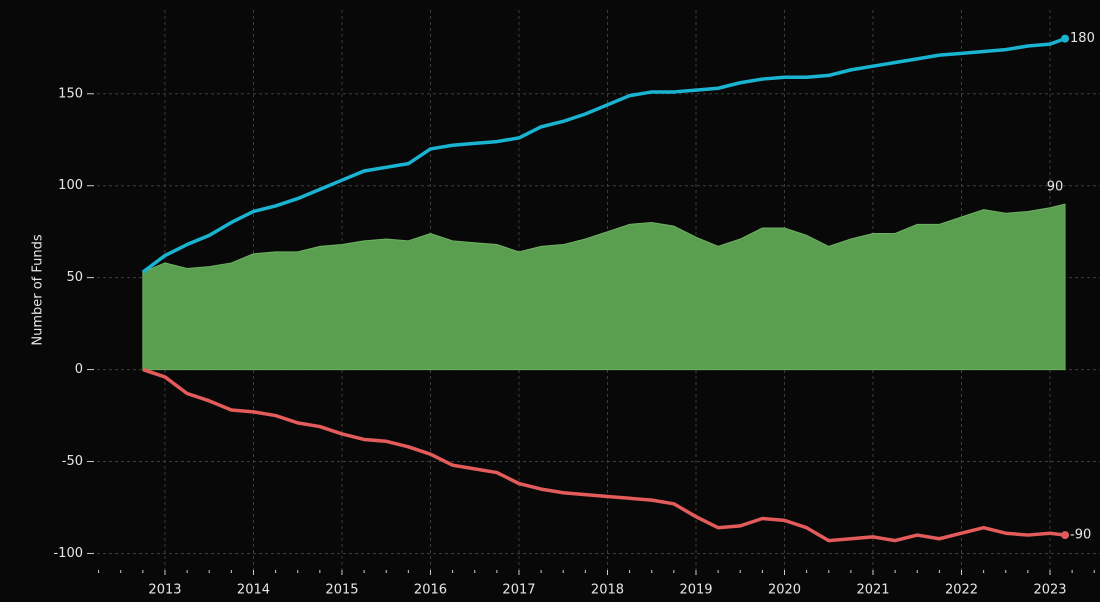 This screenshot has height=602, width=1100. I want to click on x-tick-label: 2022, so click(961, 590).